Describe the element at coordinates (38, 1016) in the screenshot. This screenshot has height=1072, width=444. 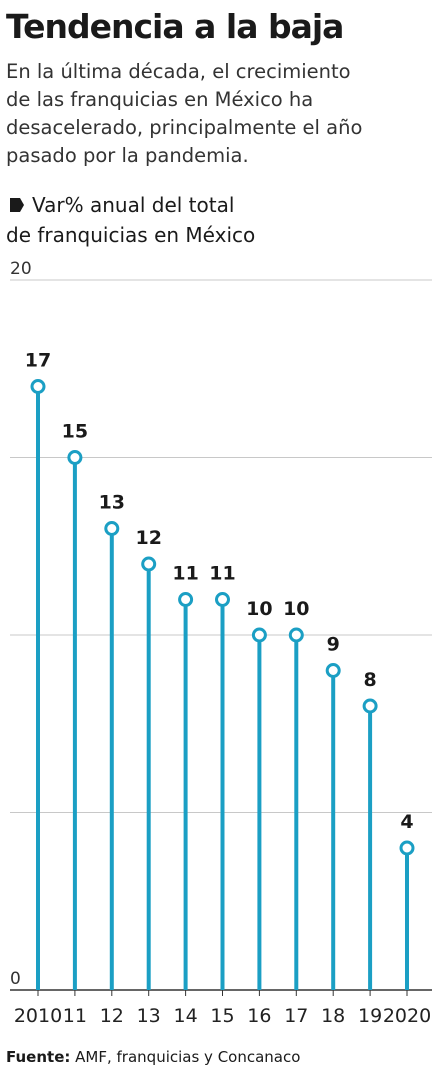
I see `x-tick-label: 2010` at that location.